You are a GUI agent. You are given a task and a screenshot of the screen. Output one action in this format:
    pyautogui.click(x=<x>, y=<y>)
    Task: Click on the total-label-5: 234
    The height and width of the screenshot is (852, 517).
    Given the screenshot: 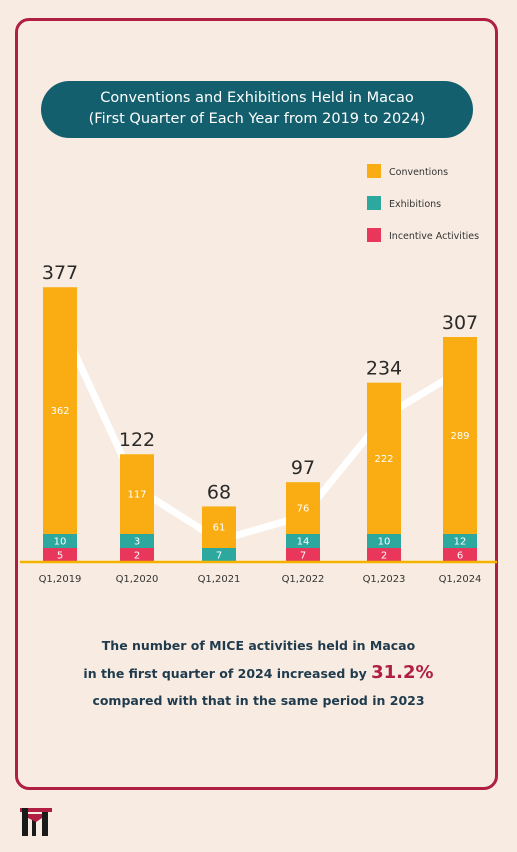 What is the action you would take?
    pyautogui.click(x=384, y=369)
    